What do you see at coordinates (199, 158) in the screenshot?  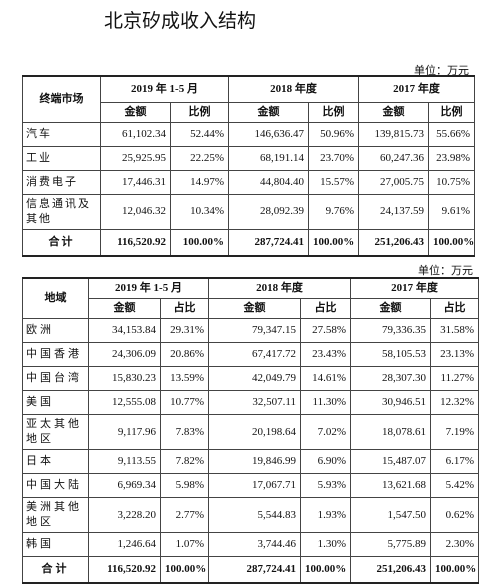 I see `cell: 22.25%` at bounding box center [199, 158].